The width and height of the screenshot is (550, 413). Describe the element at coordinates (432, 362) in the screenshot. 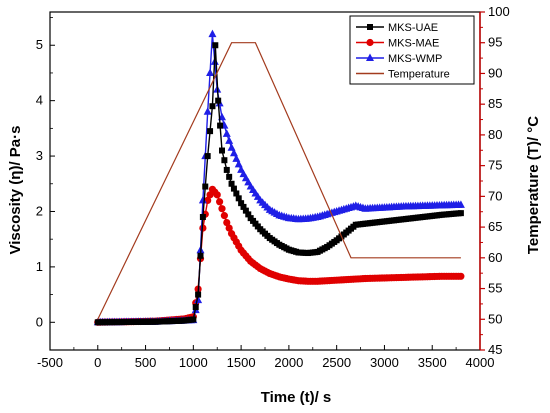

I see `x-tick-label: 3500` at that location.